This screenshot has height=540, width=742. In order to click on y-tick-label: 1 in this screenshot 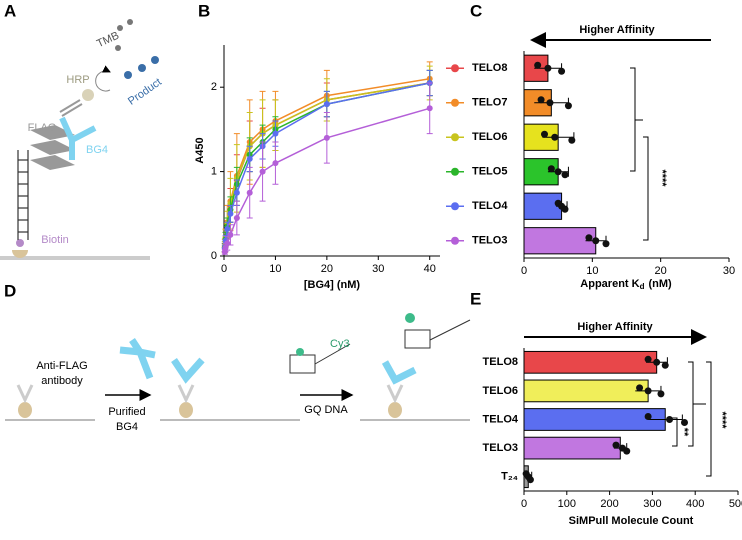, I will do `click(214, 172)`.